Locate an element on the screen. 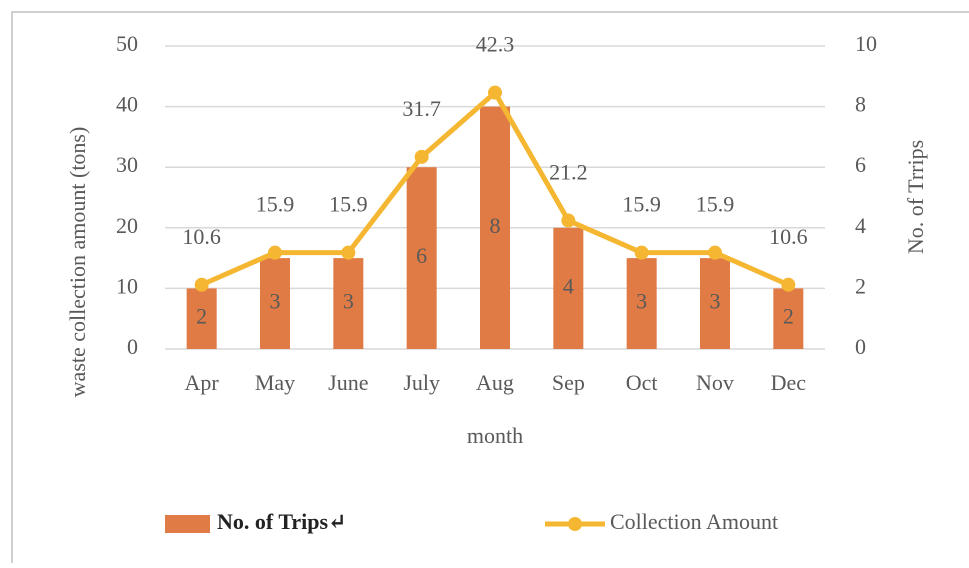  y-tick-label: 40 is located at coordinates (127, 104).